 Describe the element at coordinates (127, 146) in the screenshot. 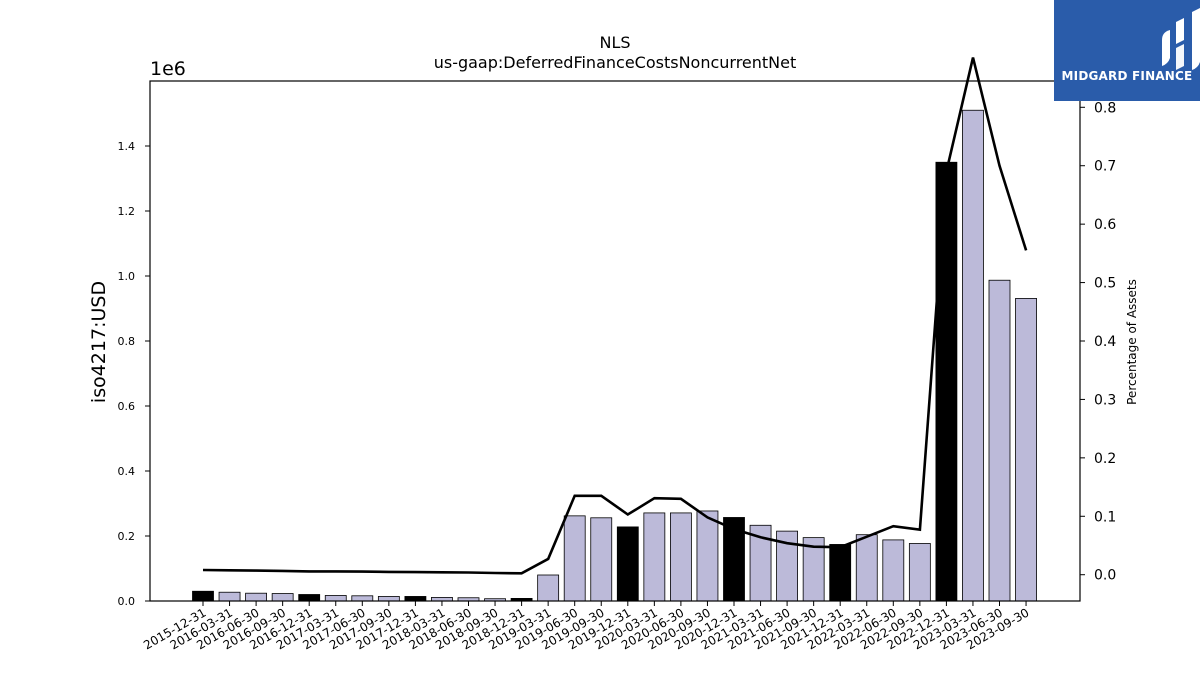

I see `y-tick-label: 1.4` at that location.